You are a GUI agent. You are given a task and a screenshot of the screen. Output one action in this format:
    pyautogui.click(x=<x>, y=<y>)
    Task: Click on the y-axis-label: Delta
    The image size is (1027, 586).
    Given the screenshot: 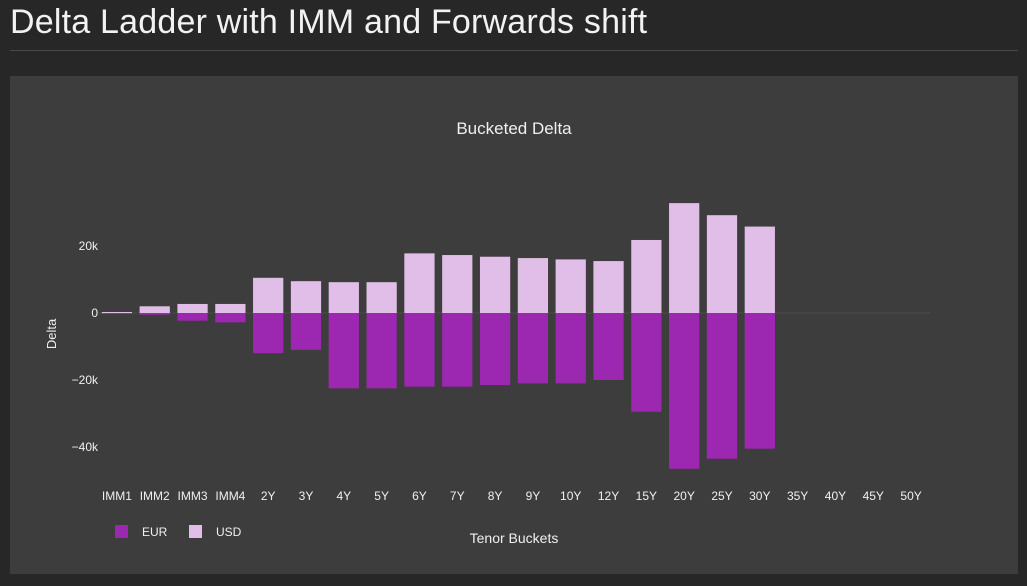 What is the action you would take?
    pyautogui.click(x=51, y=333)
    